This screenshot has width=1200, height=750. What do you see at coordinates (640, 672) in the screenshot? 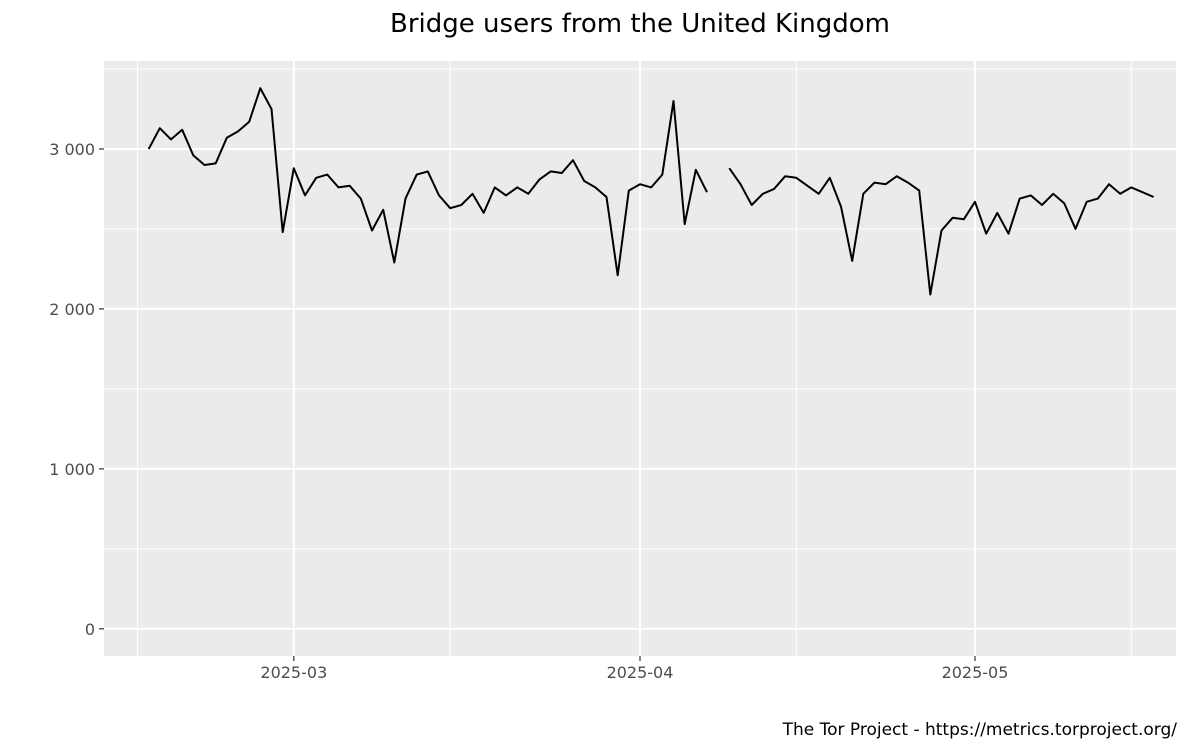
I see `x-tick-label: 2025-04` at bounding box center [640, 672].